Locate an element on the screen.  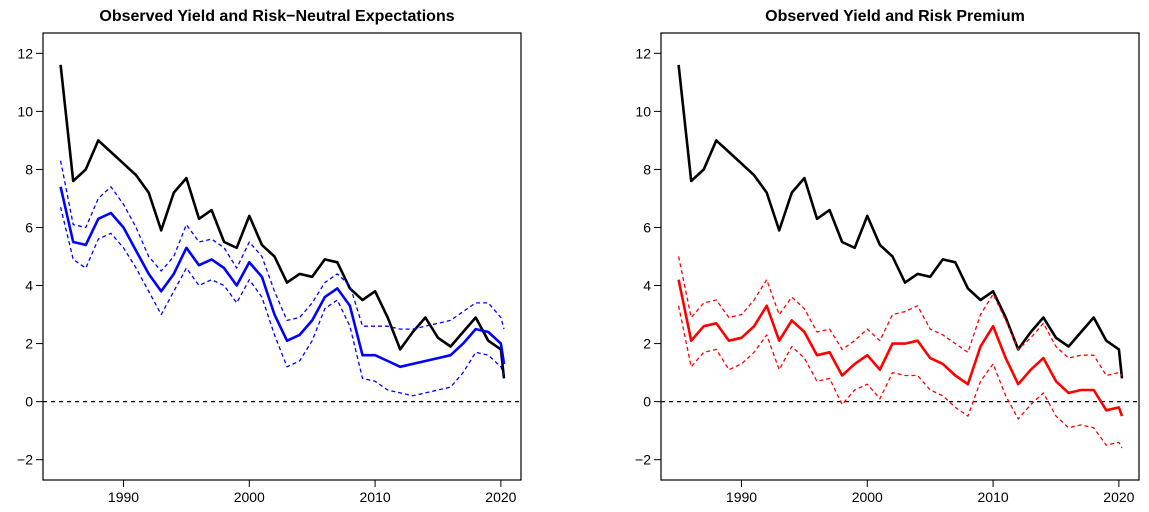
chart-title: Observed Yield and Risk Premium is located at coordinates (895, 16).